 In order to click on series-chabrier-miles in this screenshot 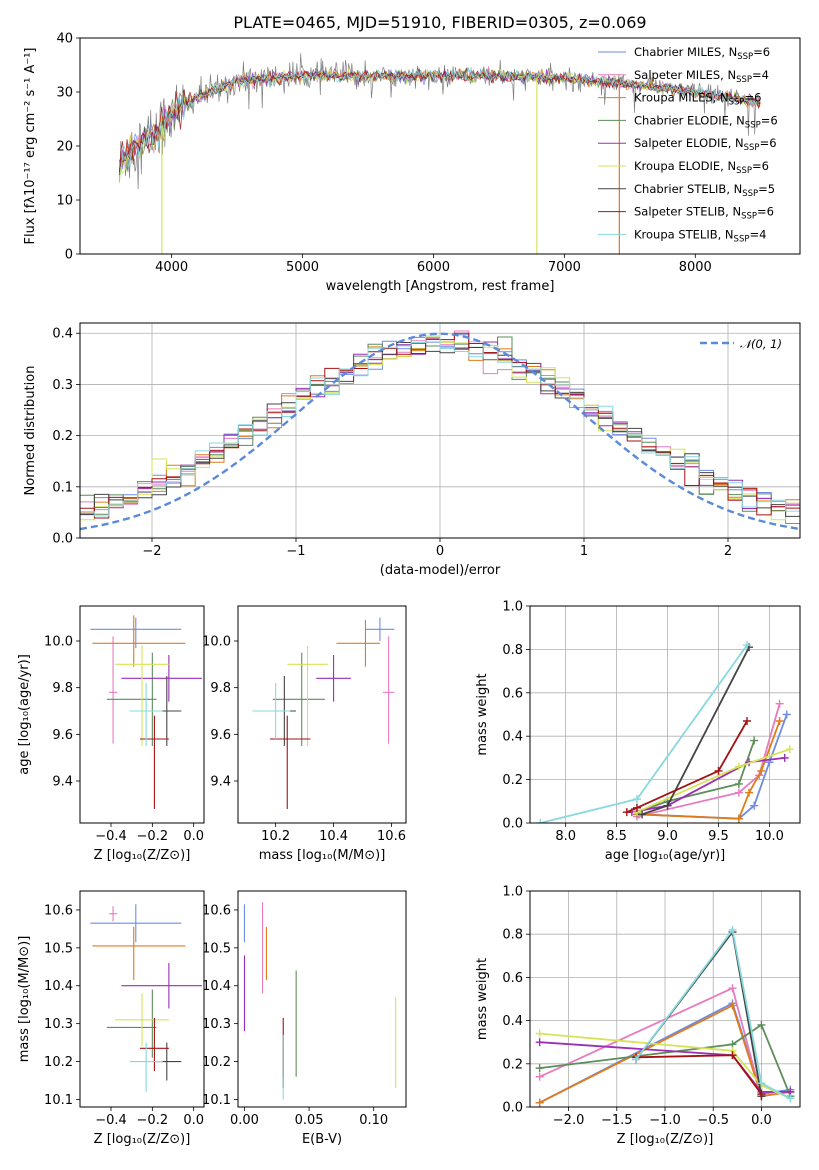, I will do `click(713, 766)`.